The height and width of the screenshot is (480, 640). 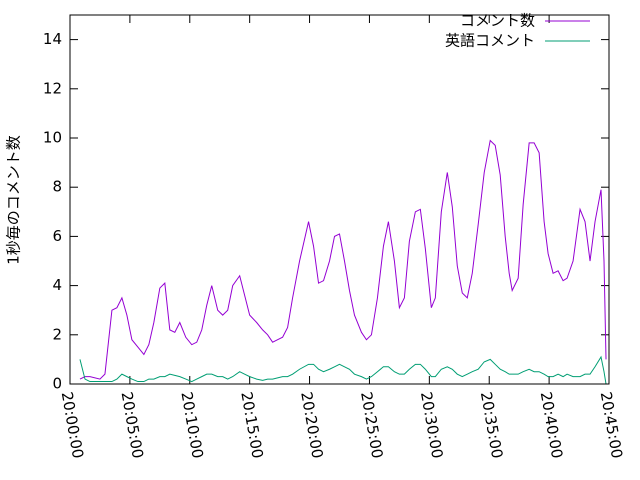 I want to click on legend-label: 英語コメント, so click(x=490, y=41).